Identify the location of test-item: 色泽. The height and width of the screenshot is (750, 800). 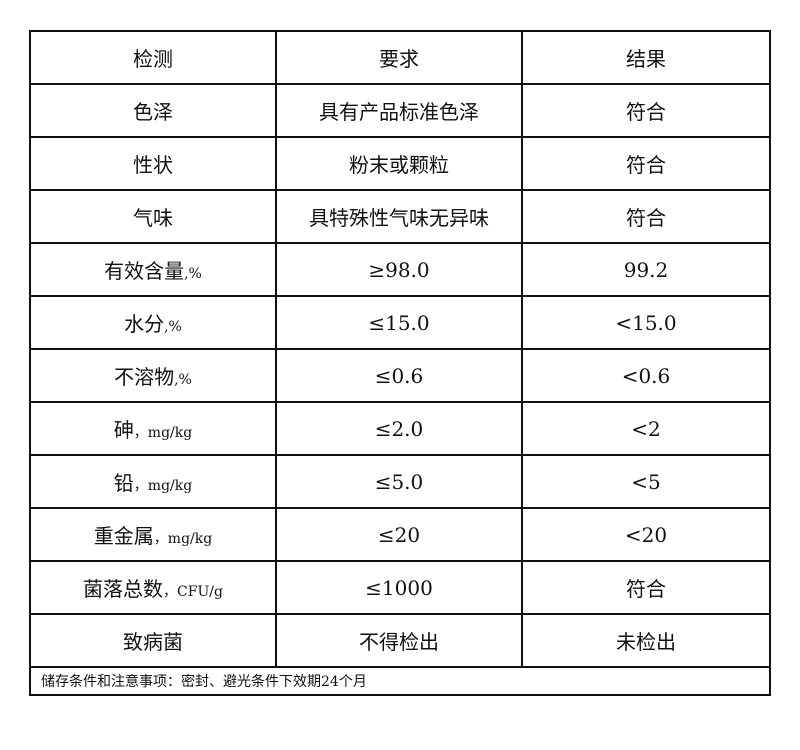
(153, 110).